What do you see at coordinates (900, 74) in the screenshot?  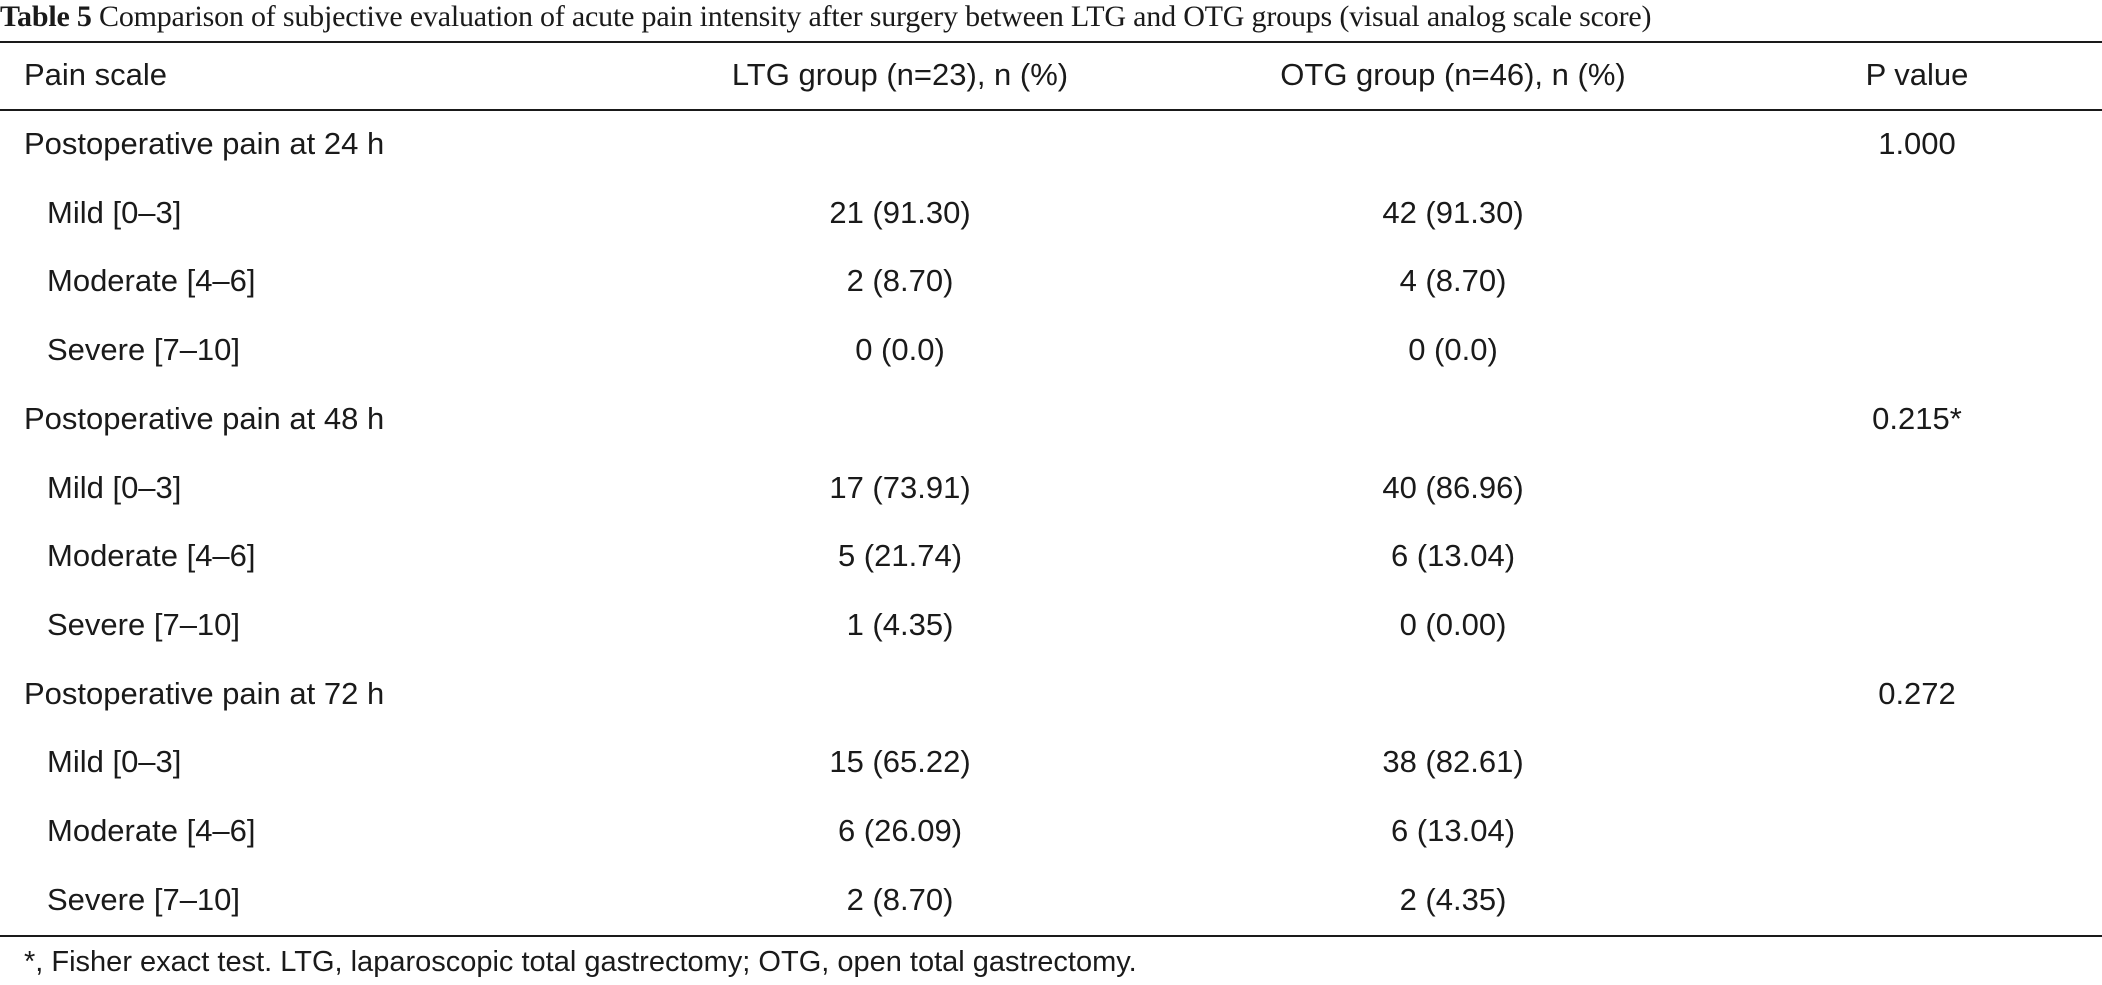 I see `header-ltg-group: LTG group (n=23), n (%)` at bounding box center [900, 74].